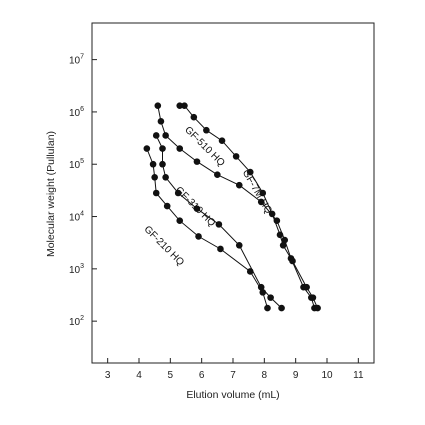  I want to click on series-gf-310-hq, so click(218, 222).